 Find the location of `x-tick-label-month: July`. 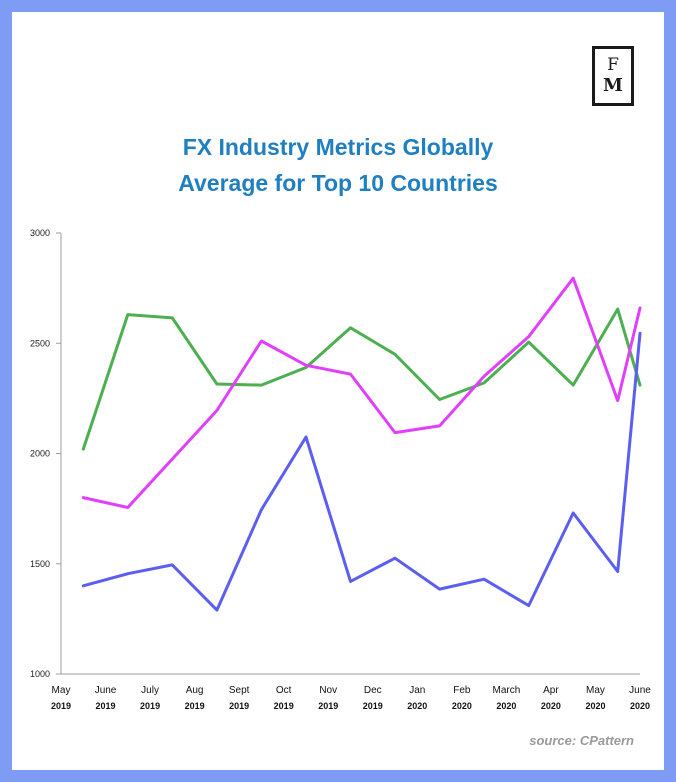

x-tick-label-month: July is located at coordinates (150, 690).